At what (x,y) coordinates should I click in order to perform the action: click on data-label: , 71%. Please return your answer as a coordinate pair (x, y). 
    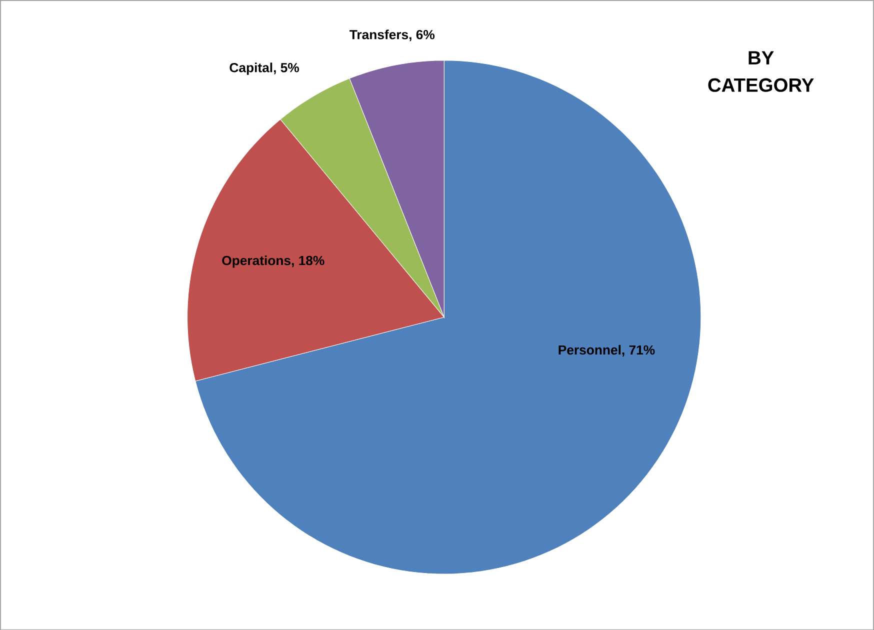
    Looking at the image, I should click on (638, 350).